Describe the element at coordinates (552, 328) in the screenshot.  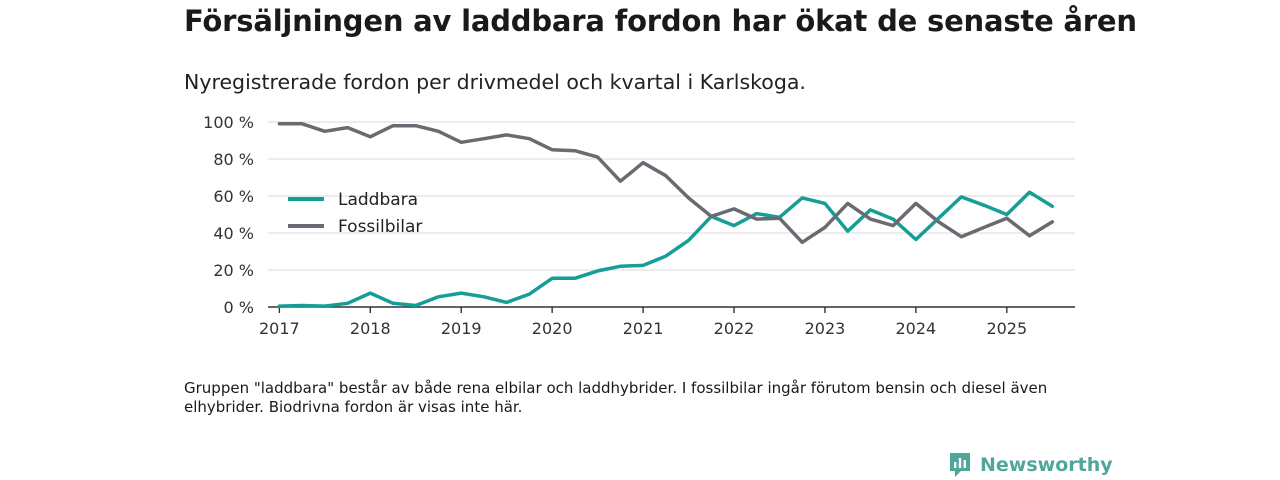
I see `x-tick-label: 2020` at that location.